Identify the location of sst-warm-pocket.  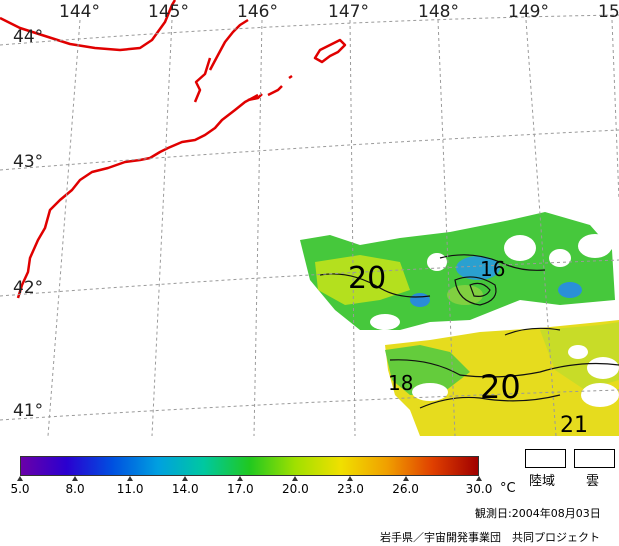
(465, 295).